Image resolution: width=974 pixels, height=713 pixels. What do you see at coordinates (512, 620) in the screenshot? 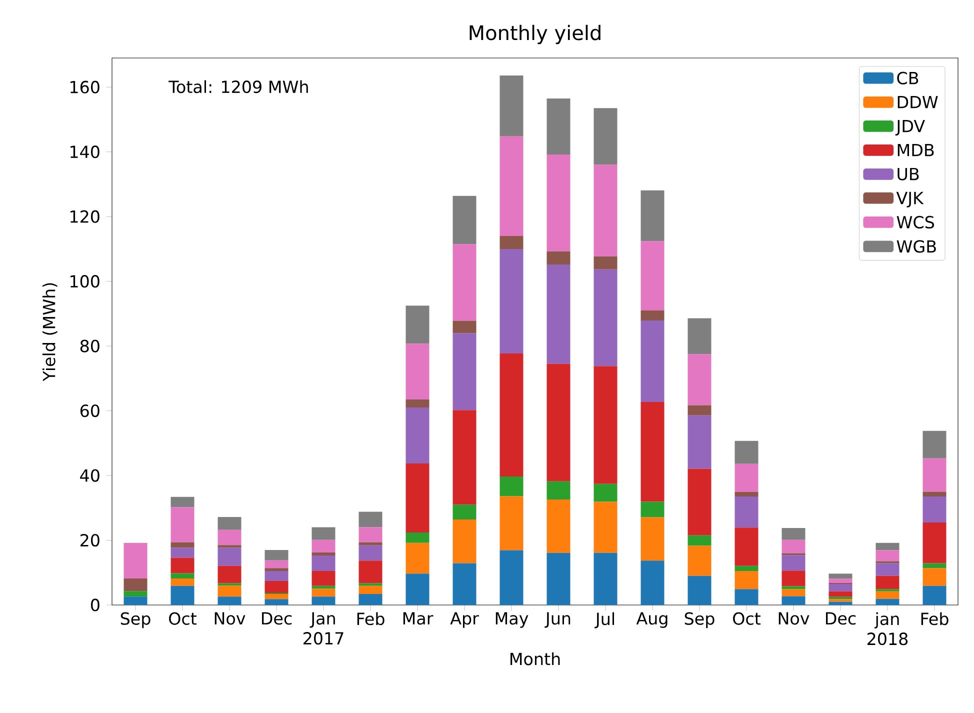
I see `x-tick-label: May` at bounding box center [512, 620].